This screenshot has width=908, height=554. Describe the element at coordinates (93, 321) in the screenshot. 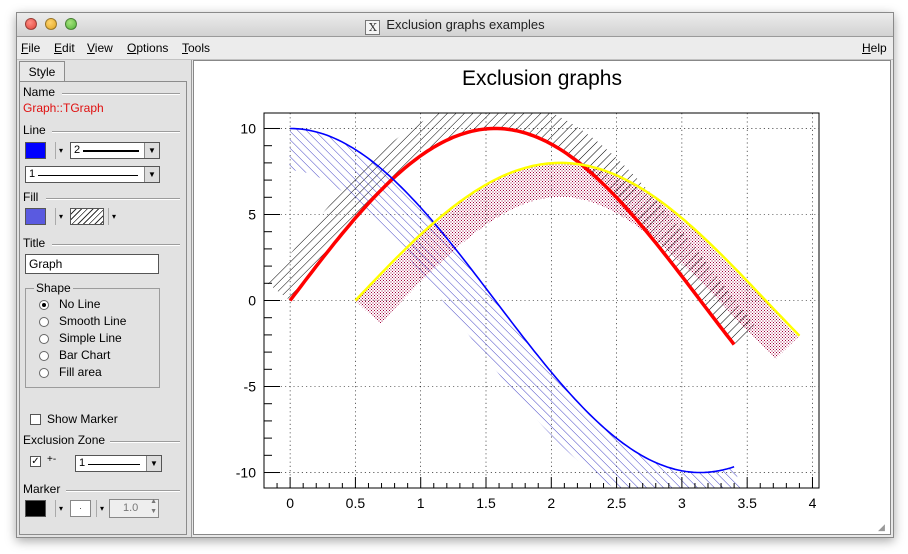

I see `radio-smooth-line-label: Smooth Line` at that location.